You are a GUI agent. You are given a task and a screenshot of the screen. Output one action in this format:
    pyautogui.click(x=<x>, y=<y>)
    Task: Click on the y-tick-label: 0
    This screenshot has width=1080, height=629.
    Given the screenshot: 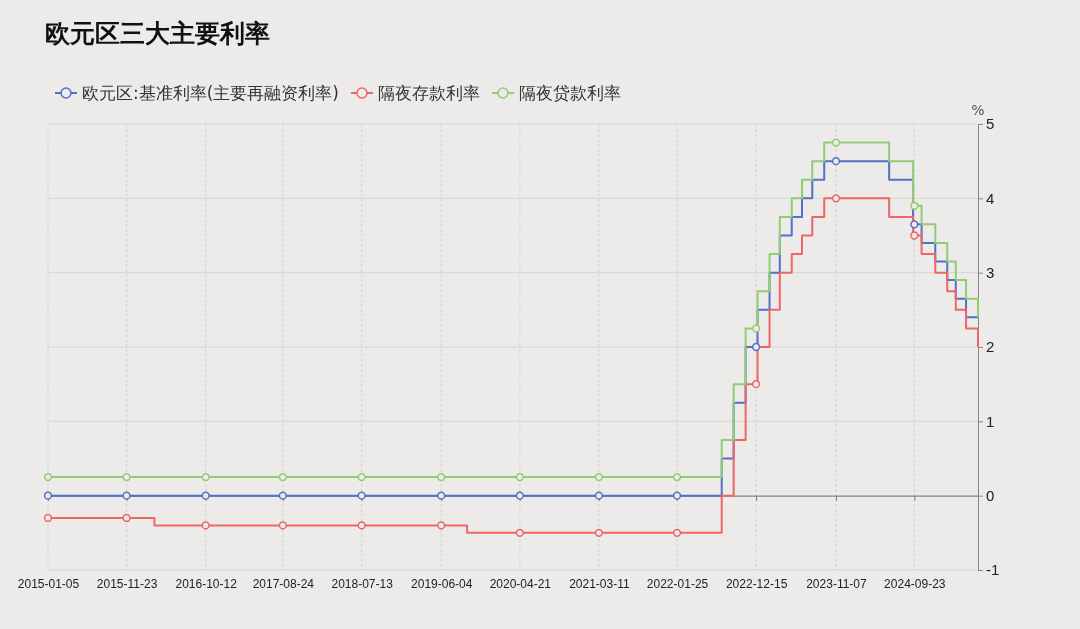 What is the action you would take?
    pyautogui.click(x=990, y=495)
    